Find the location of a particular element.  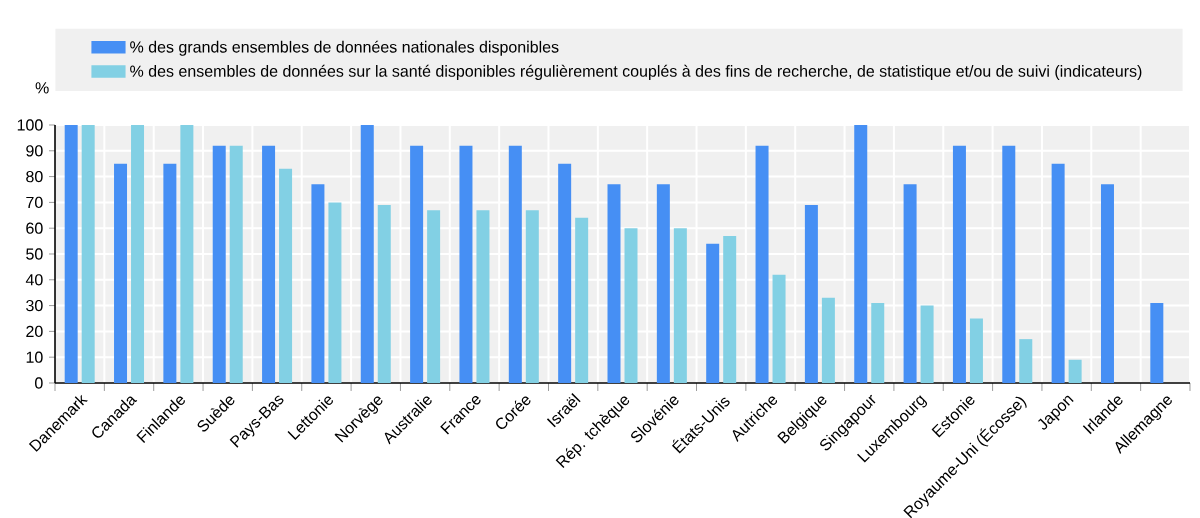

y-tick-label: 40 is located at coordinates (34, 280).